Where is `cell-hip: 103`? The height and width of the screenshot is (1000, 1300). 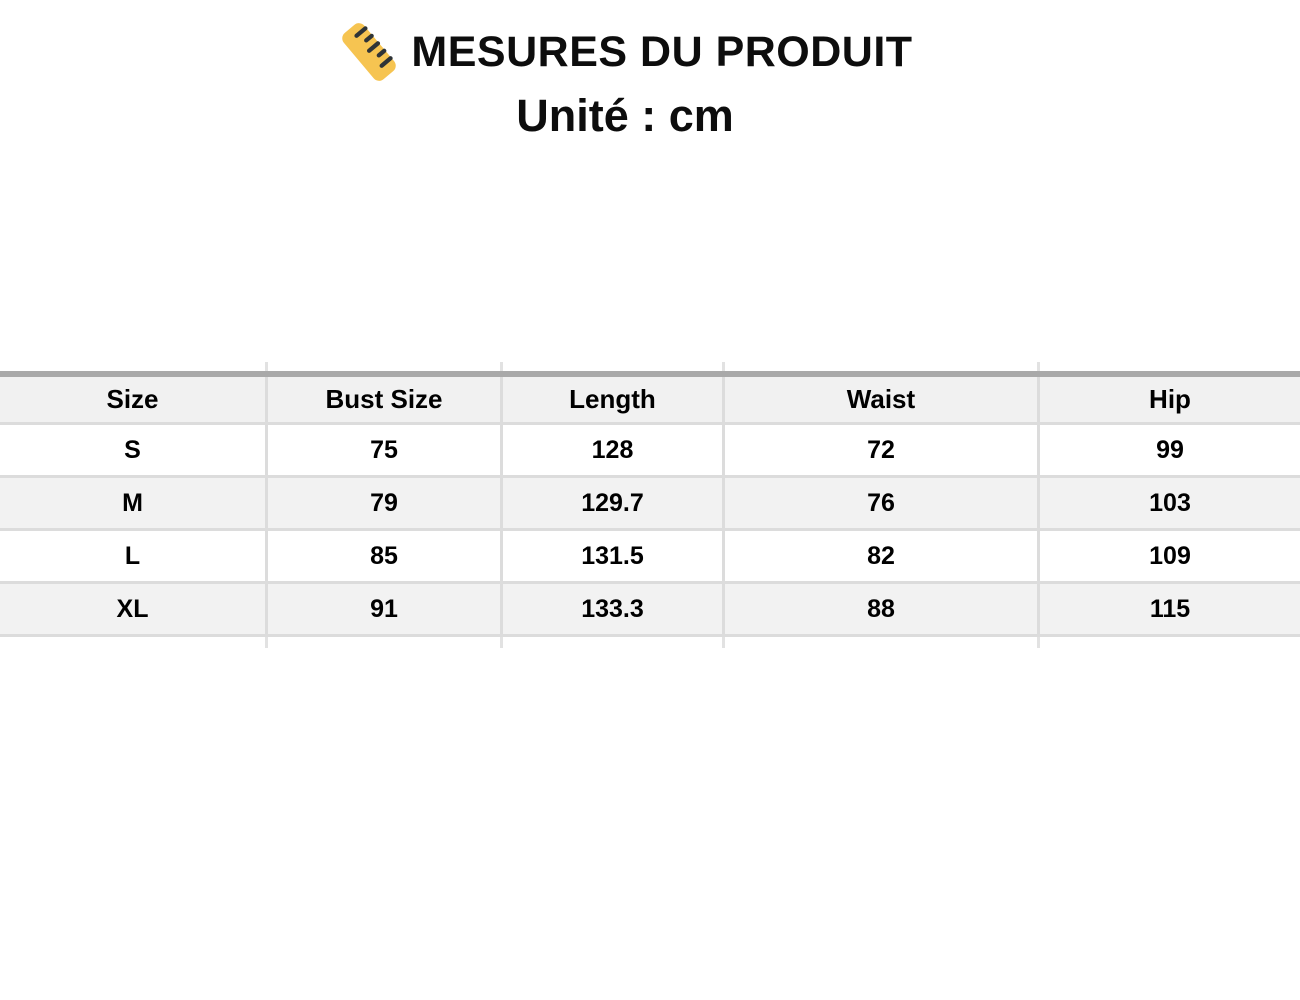
cell-hip: 103 is located at coordinates (1168, 503).